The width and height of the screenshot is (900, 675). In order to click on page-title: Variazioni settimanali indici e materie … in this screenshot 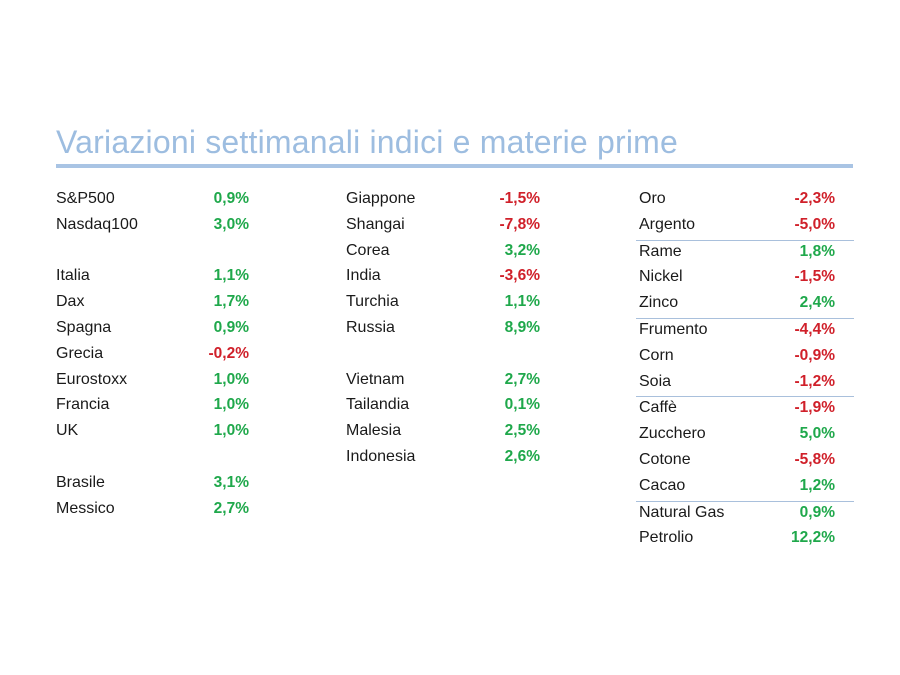, I will do `click(367, 142)`.